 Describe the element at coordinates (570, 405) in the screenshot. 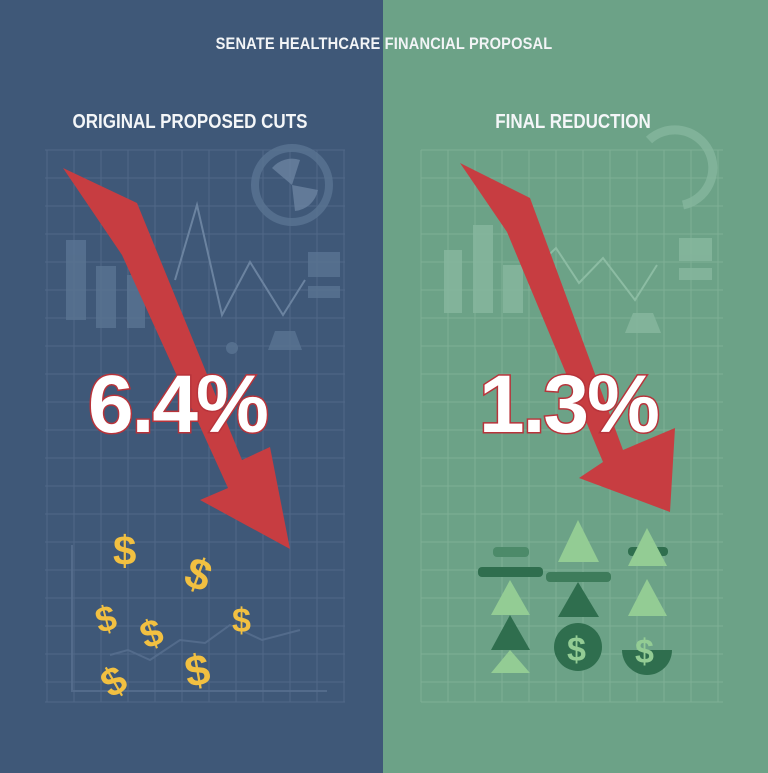

I see `final-reduction-value: 1.3%` at that location.